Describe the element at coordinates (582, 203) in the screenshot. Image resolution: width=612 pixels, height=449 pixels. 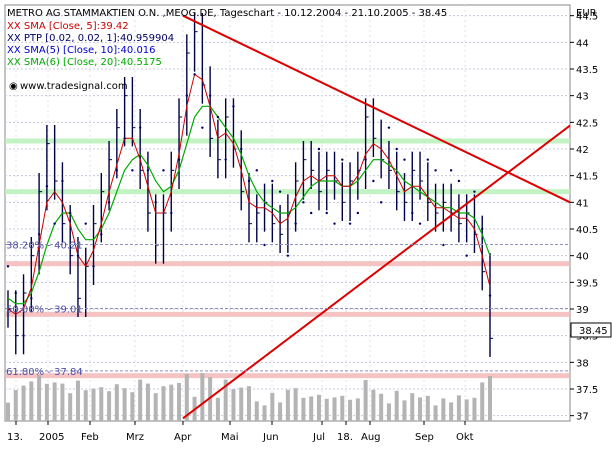
I see `y-tick-label: 41` at that location.